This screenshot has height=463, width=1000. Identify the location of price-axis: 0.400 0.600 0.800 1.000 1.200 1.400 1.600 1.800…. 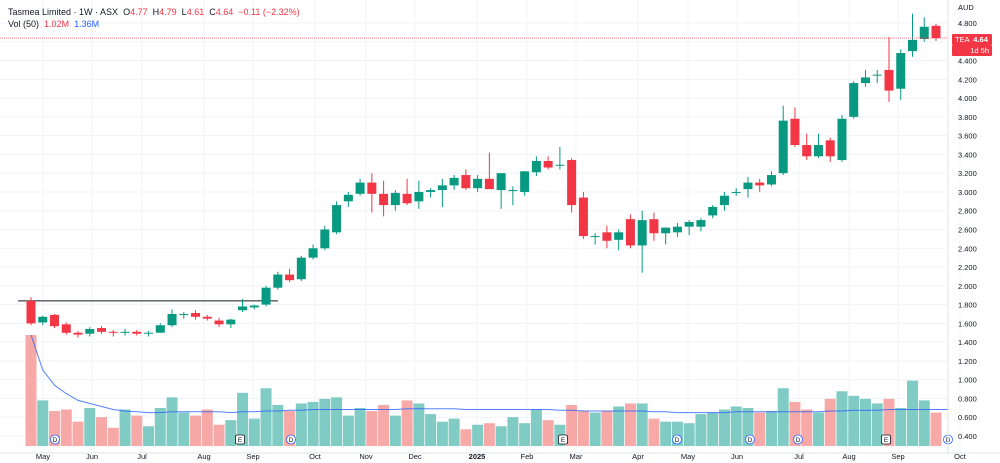
(962, 226).